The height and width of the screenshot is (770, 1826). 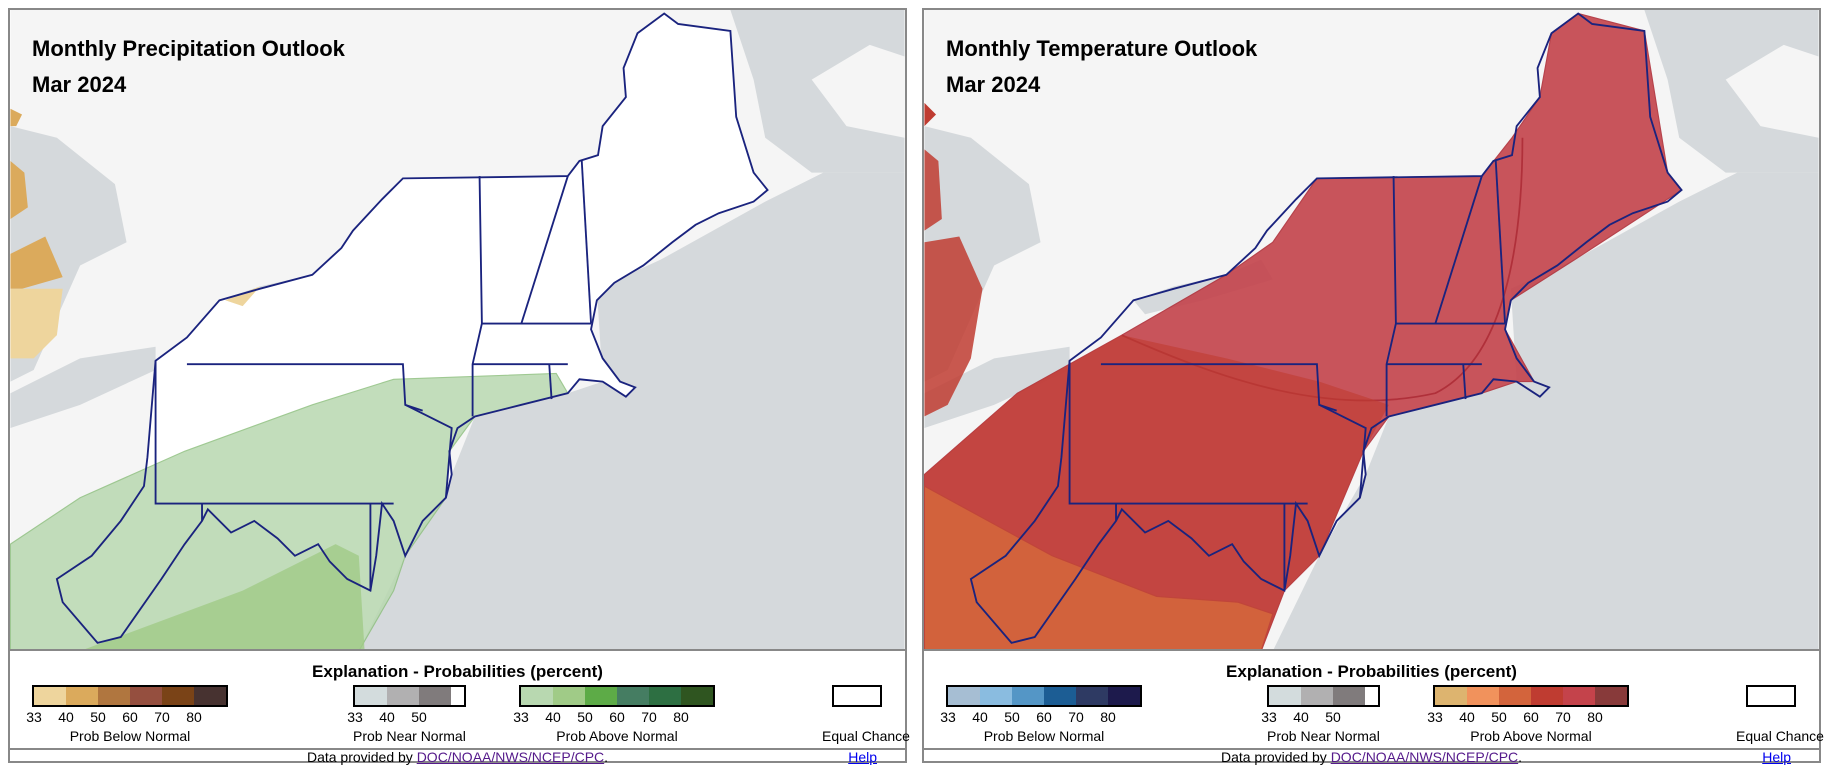 What do you see at coordinates (1531, 736) in the screenshot?
I see `legend-caption: Prob Above Normal` at bounding box center [1531, 736].